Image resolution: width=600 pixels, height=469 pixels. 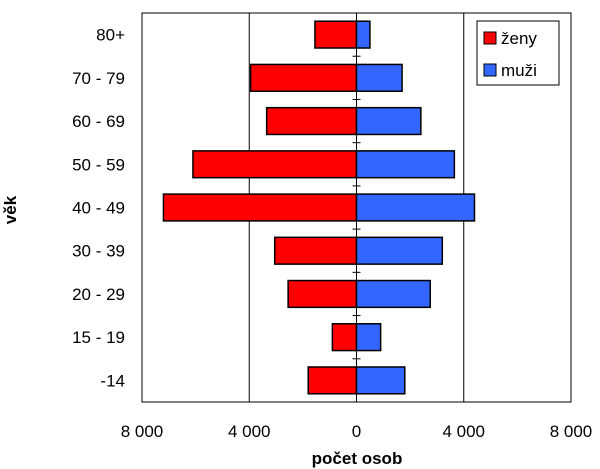 I want to click on legend-label-muzi: muži, so click(x=519, y=70).